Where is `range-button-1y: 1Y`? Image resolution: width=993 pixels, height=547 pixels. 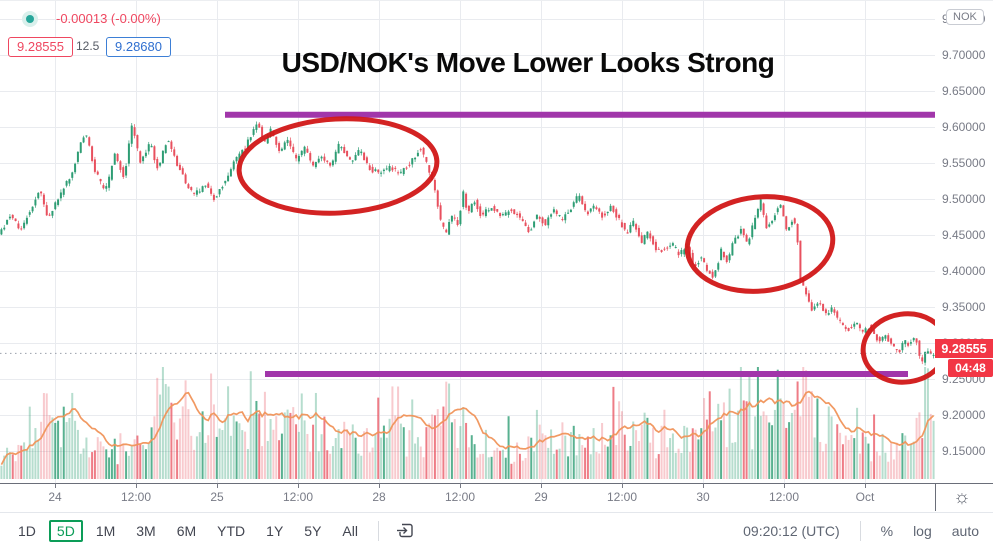
range-button-1y: 1Y is located at coordinates (275, 530).